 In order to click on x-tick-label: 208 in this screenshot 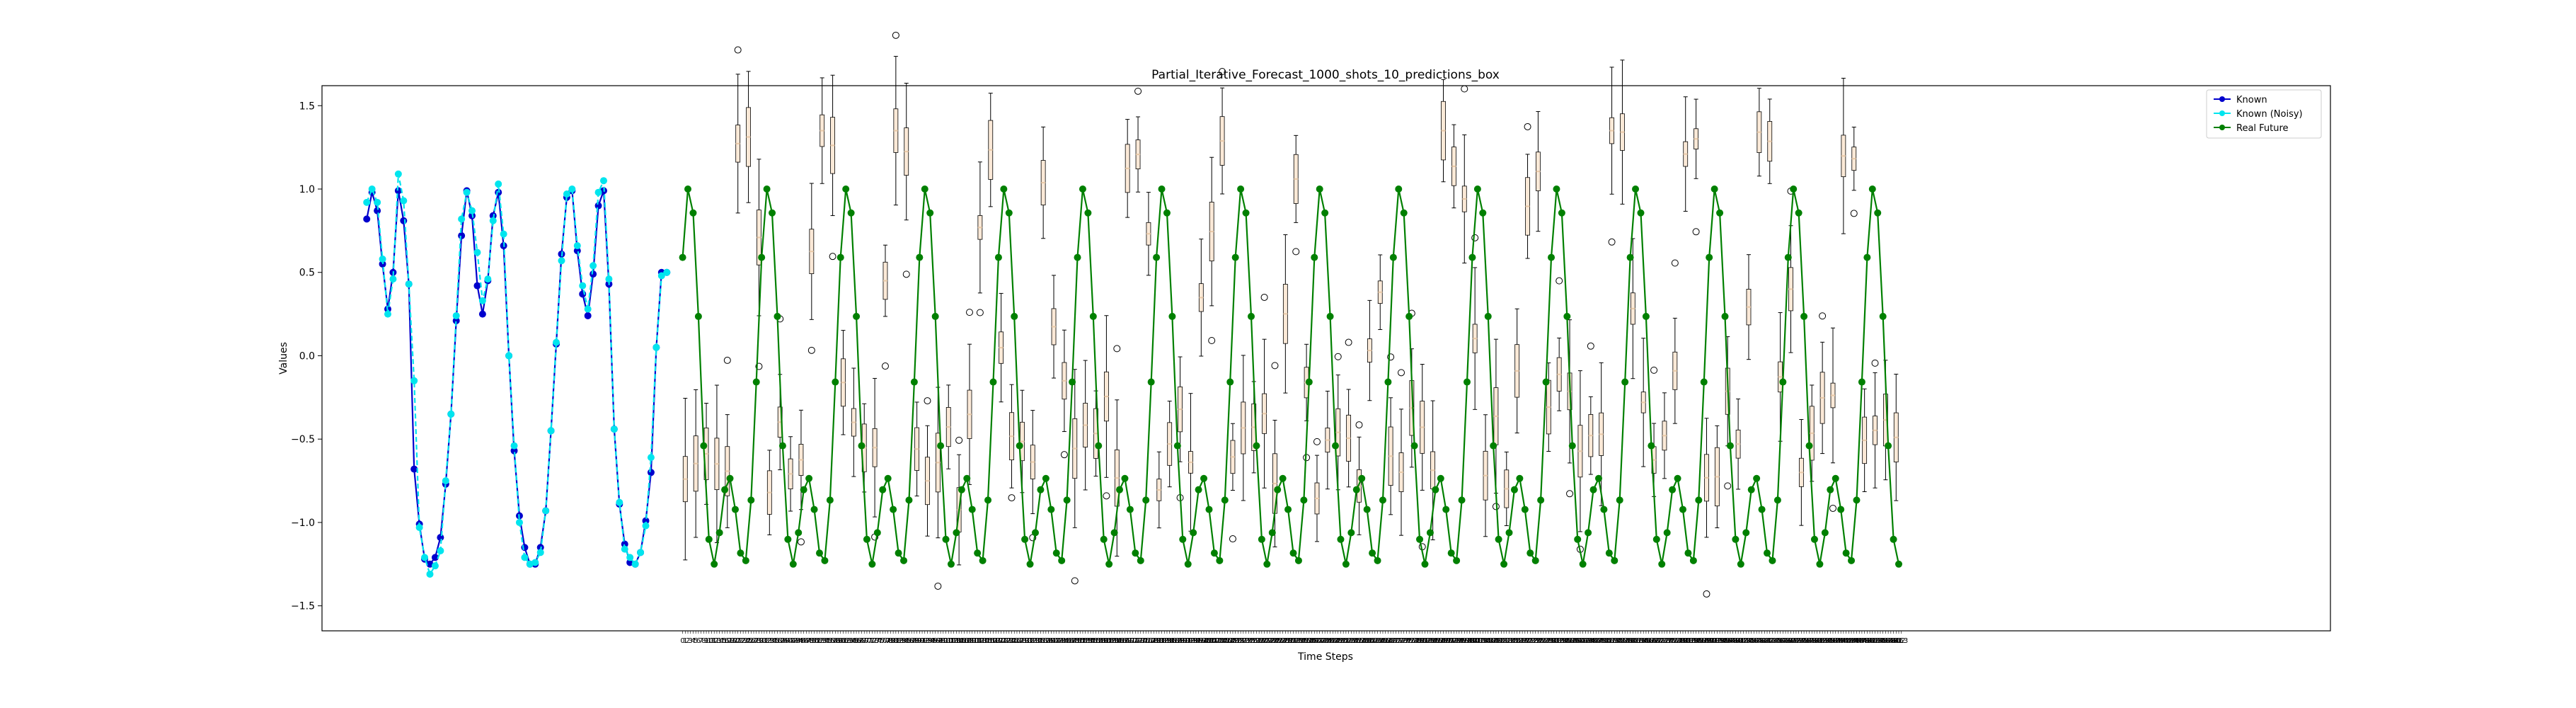, I will do `click(1230, 641)`.